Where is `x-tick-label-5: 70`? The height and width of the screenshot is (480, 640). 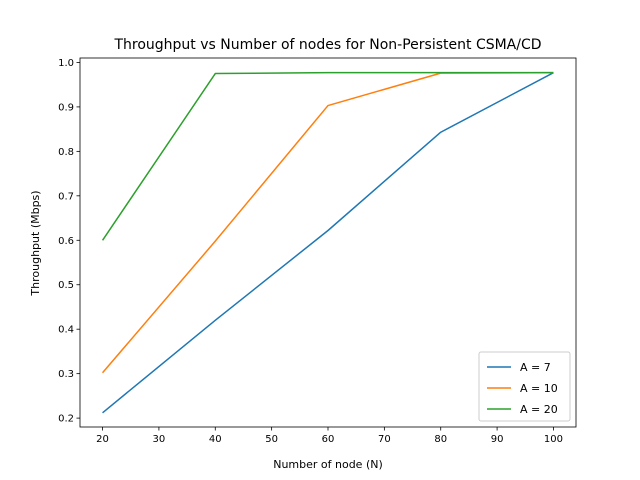 x-tick-label-5: 70 is located at coordinates (384, 439).